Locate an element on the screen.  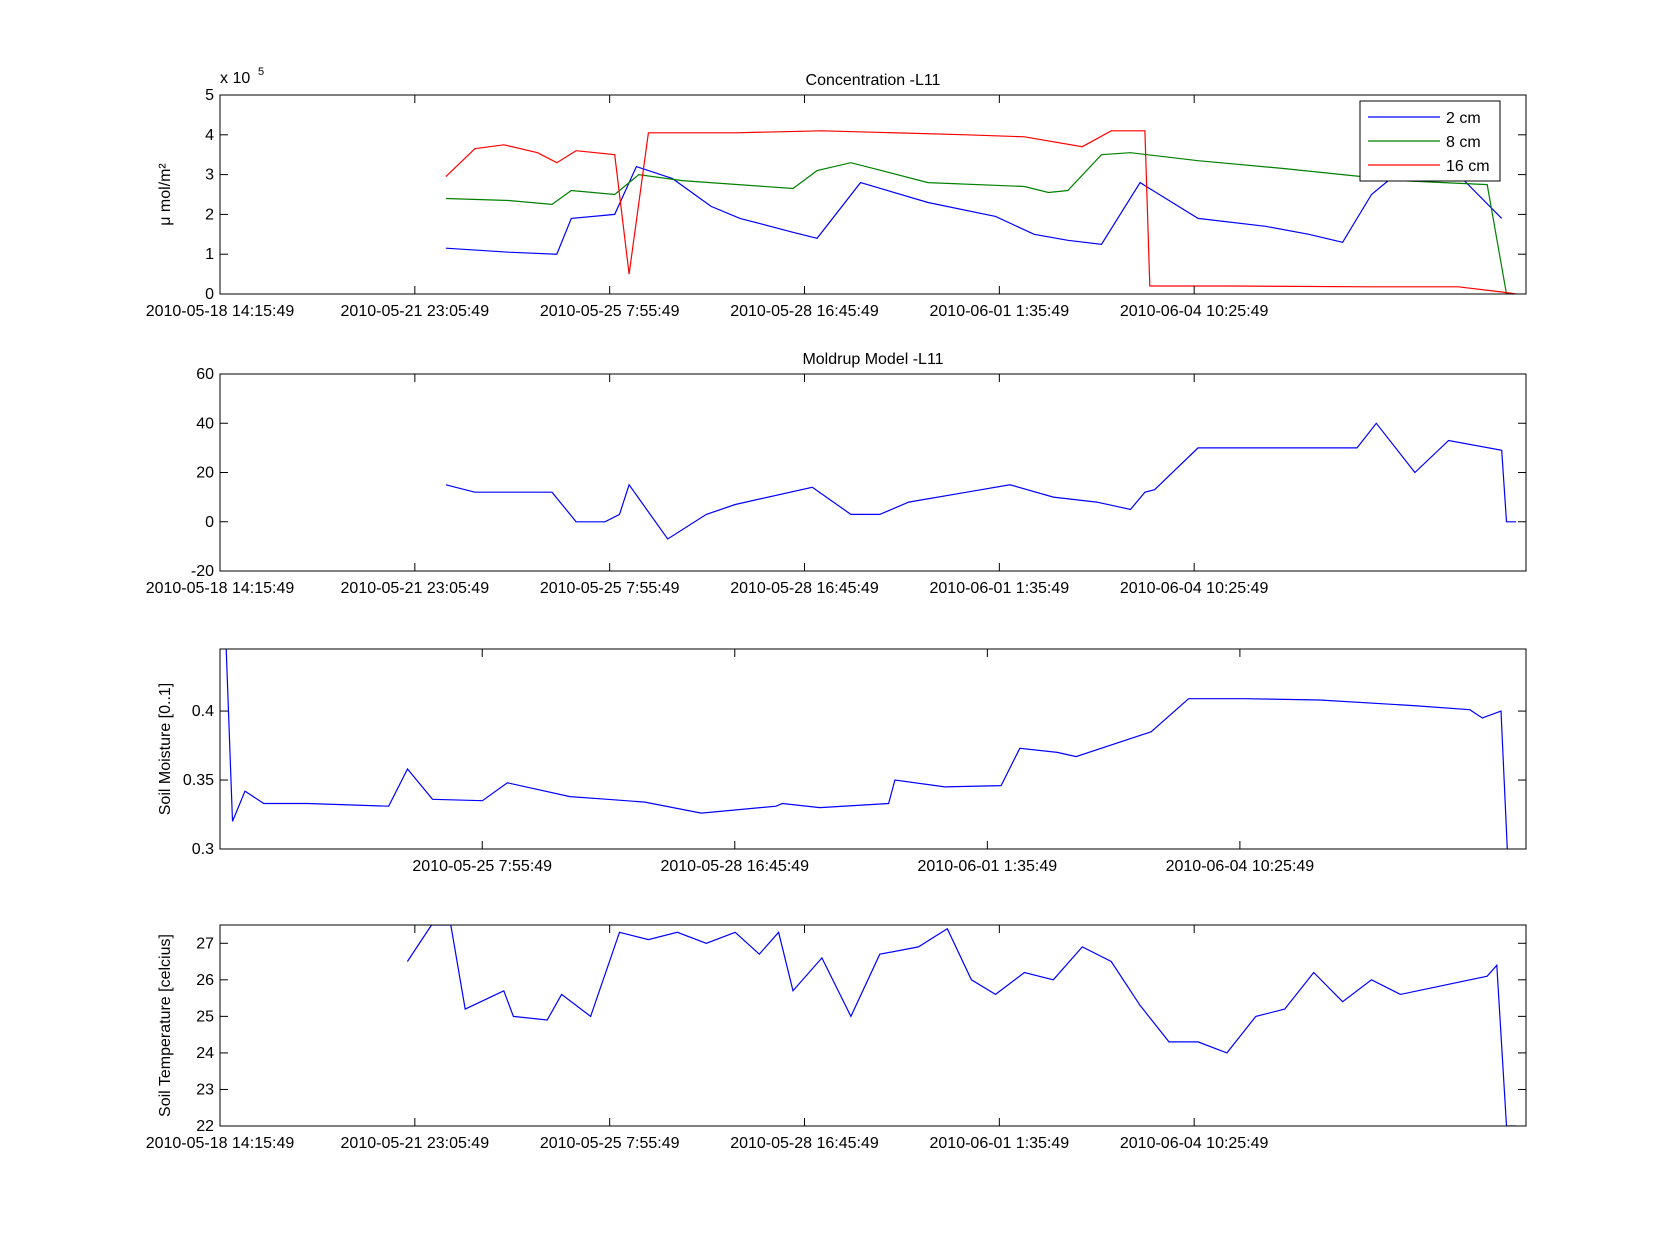
series-line-16-cm is located at coordinates (981, 212).